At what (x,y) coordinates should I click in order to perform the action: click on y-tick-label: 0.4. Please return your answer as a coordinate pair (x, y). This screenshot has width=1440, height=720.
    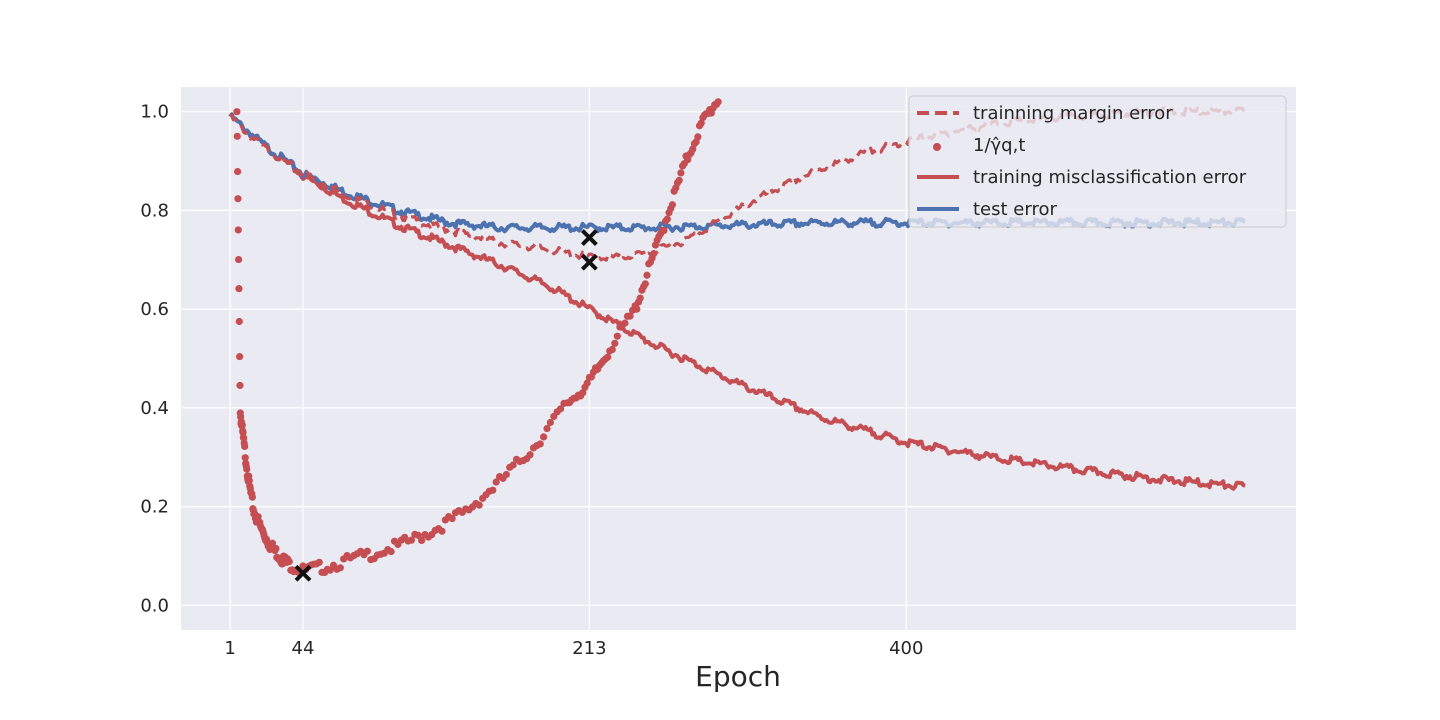
    Looking at the image, I should click on (154, 408).